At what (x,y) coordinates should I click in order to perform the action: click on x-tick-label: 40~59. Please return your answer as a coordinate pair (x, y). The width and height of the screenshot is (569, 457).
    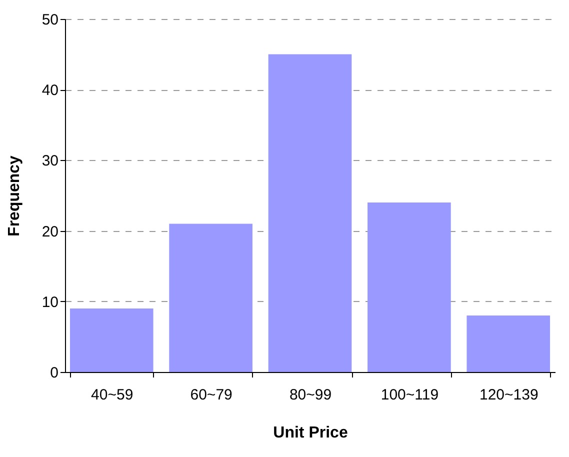
    Looking at the image, I should click on (112, 395).